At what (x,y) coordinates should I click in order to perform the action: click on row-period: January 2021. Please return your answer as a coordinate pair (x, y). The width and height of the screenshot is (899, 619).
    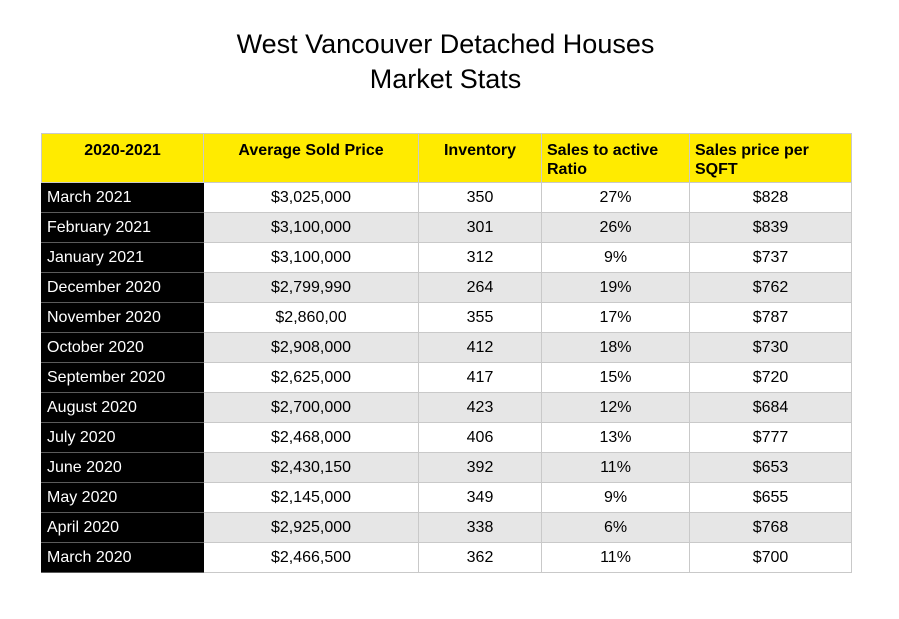
    Looking at the image, I should click on (122, 257).